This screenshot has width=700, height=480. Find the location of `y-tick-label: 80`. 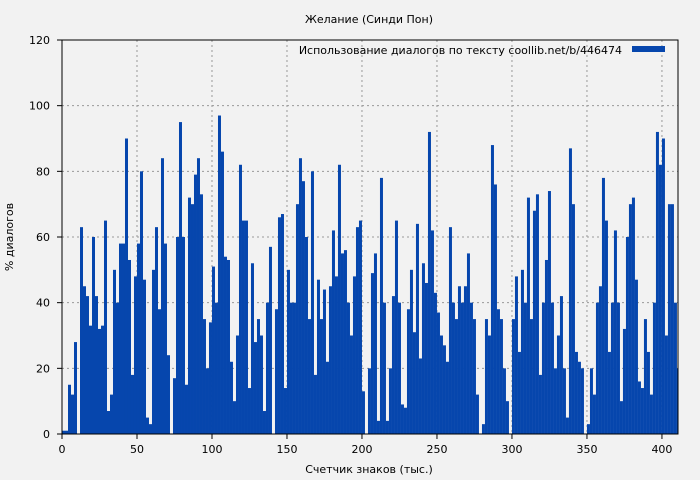

y-tick-label: 80 is located at coordinates (43, 171).